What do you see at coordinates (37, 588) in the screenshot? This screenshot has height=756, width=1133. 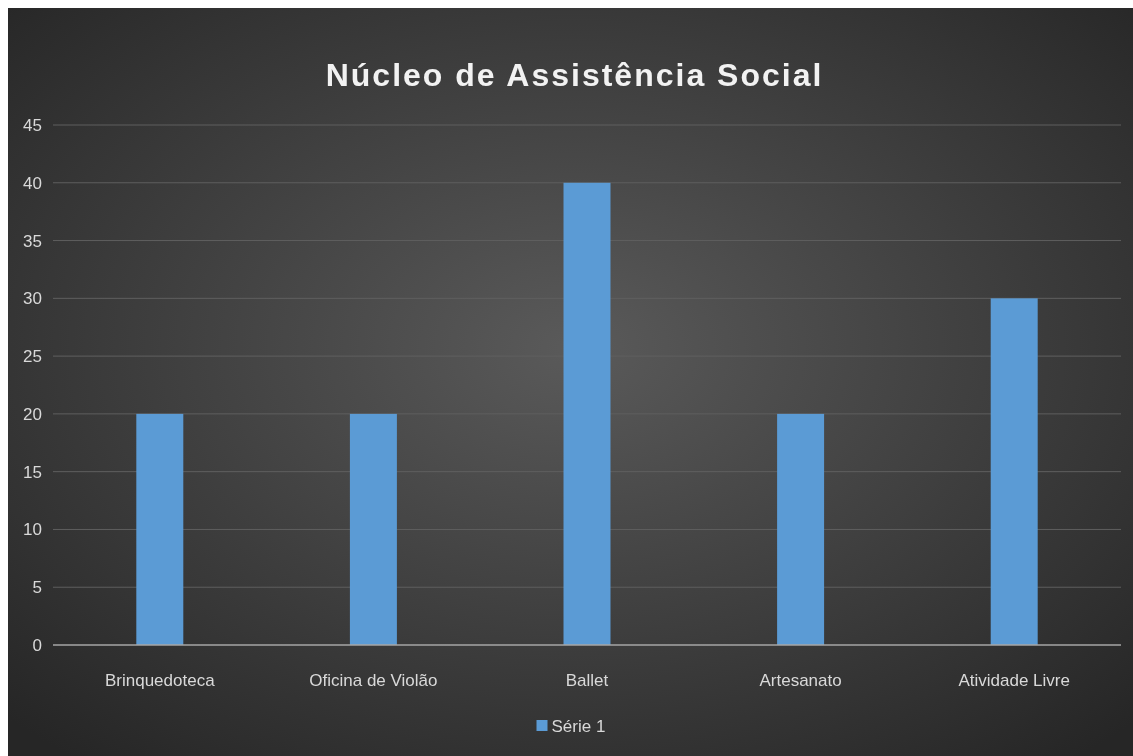 I see `y-tick-label: 5` at bounding box center [37, 588].